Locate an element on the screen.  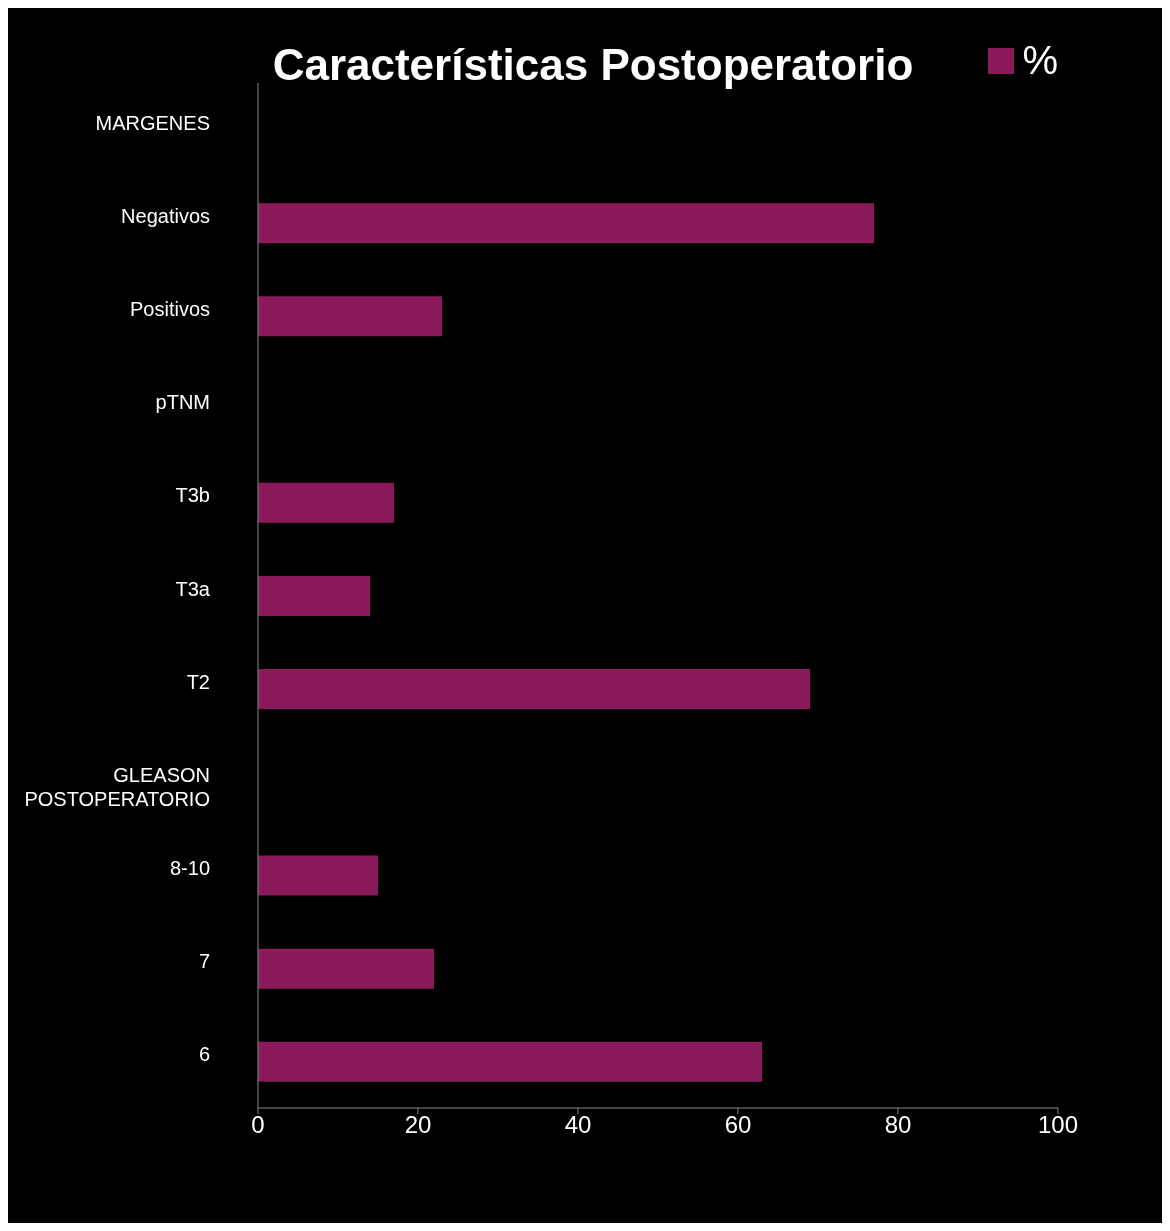
y-tick-label: 6 is located at coordinates (204, 1054).